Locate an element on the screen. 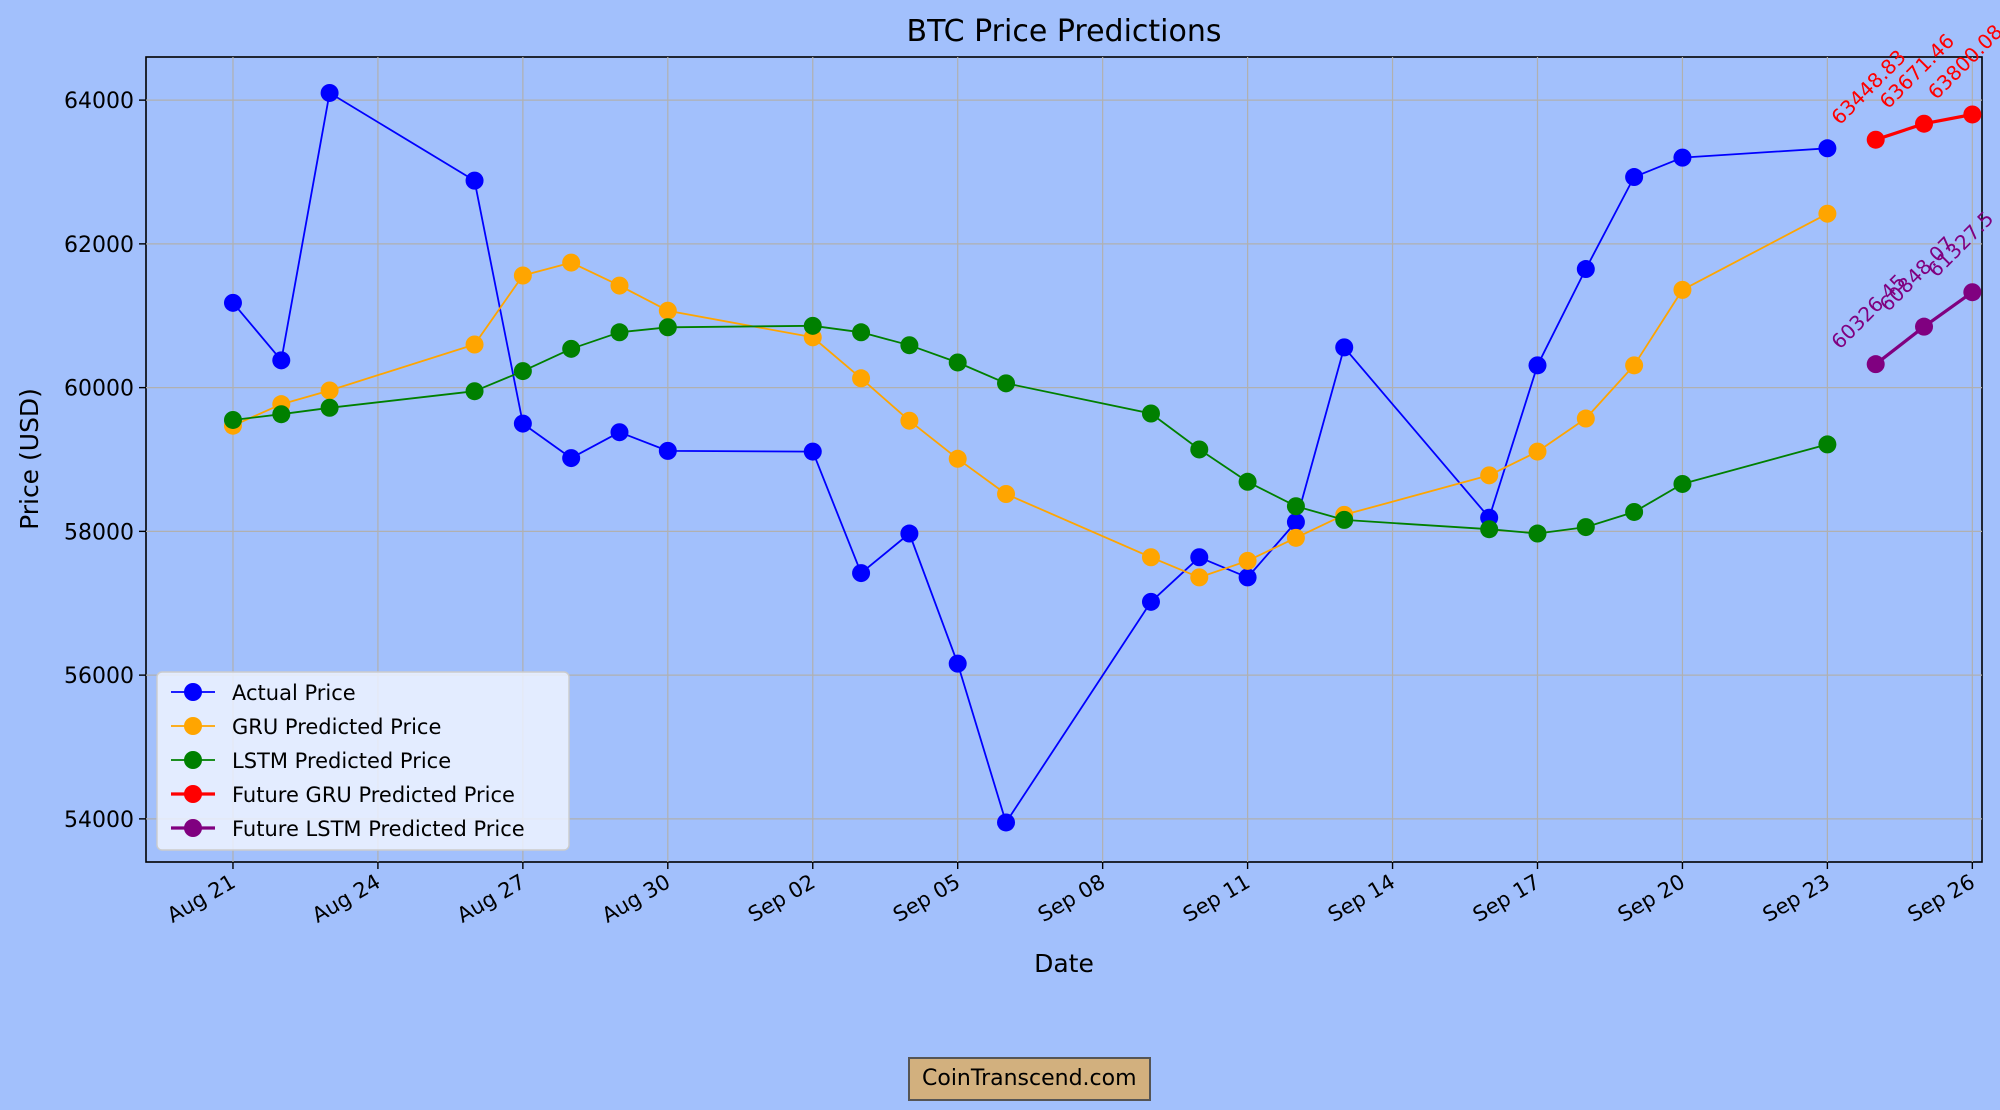 The image size is (2000, 1110). x-tick-label: Aug 30 is located at coordinates (636, 899).